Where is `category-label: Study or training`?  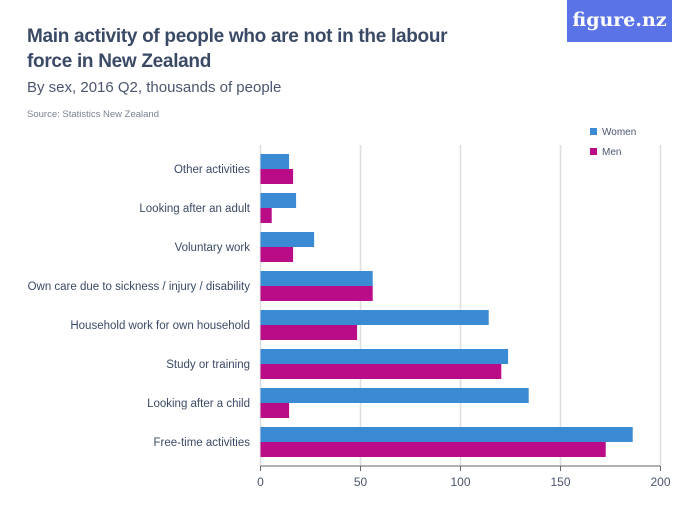 category-label: Study or training is located at coordinates (208, 365).